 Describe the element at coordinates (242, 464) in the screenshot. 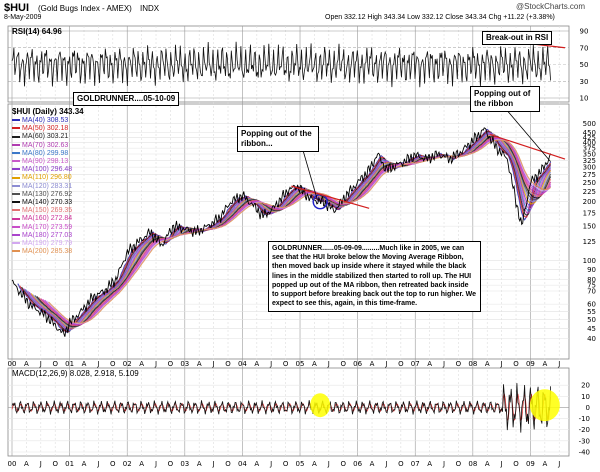

I see `time-tick-label-bottom: 04` at that location.